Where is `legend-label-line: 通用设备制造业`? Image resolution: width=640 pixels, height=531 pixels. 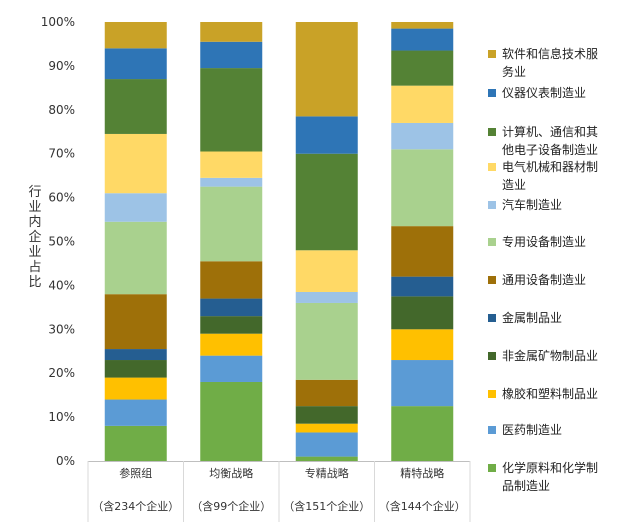
legend-label-line: 通用设备制造业 is located at coordinates (544, 280).